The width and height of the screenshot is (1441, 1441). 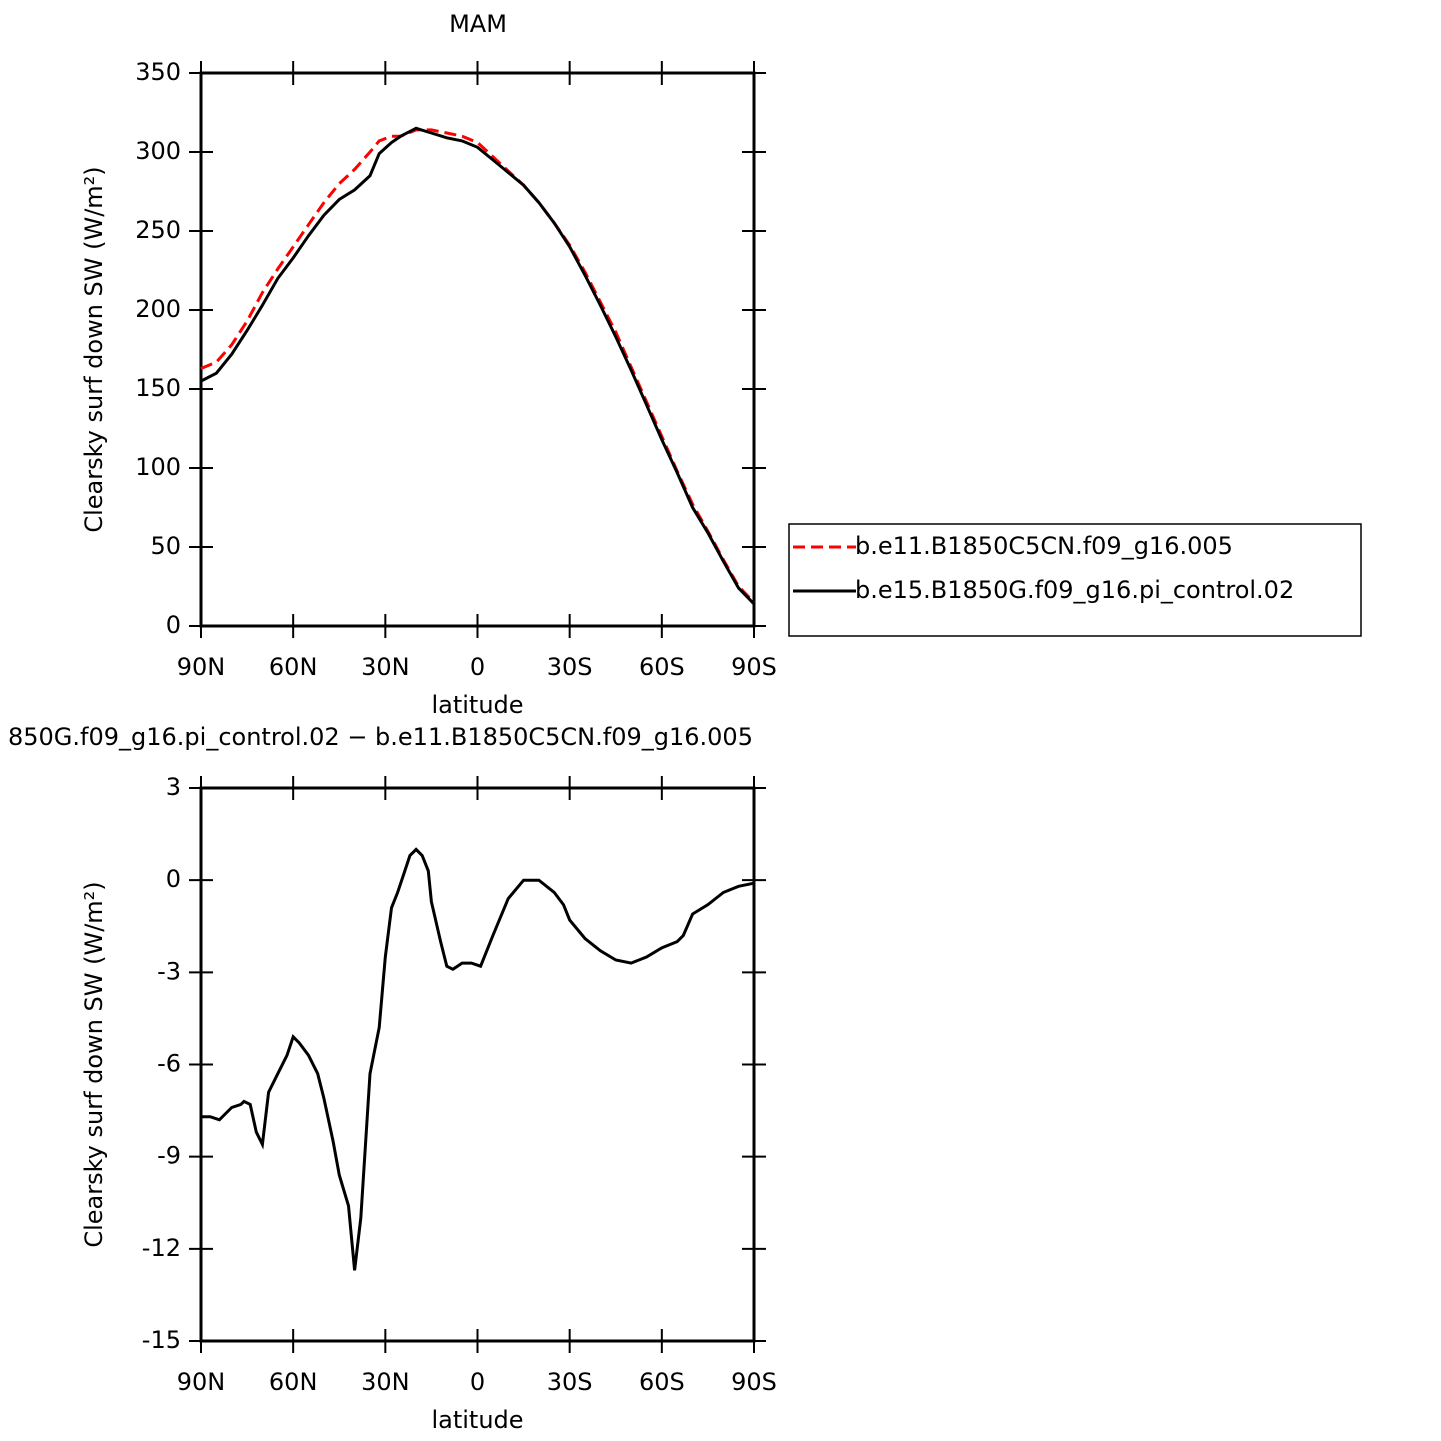 I want to click on y-tick-label: -12, so click(x=161, y=1248).